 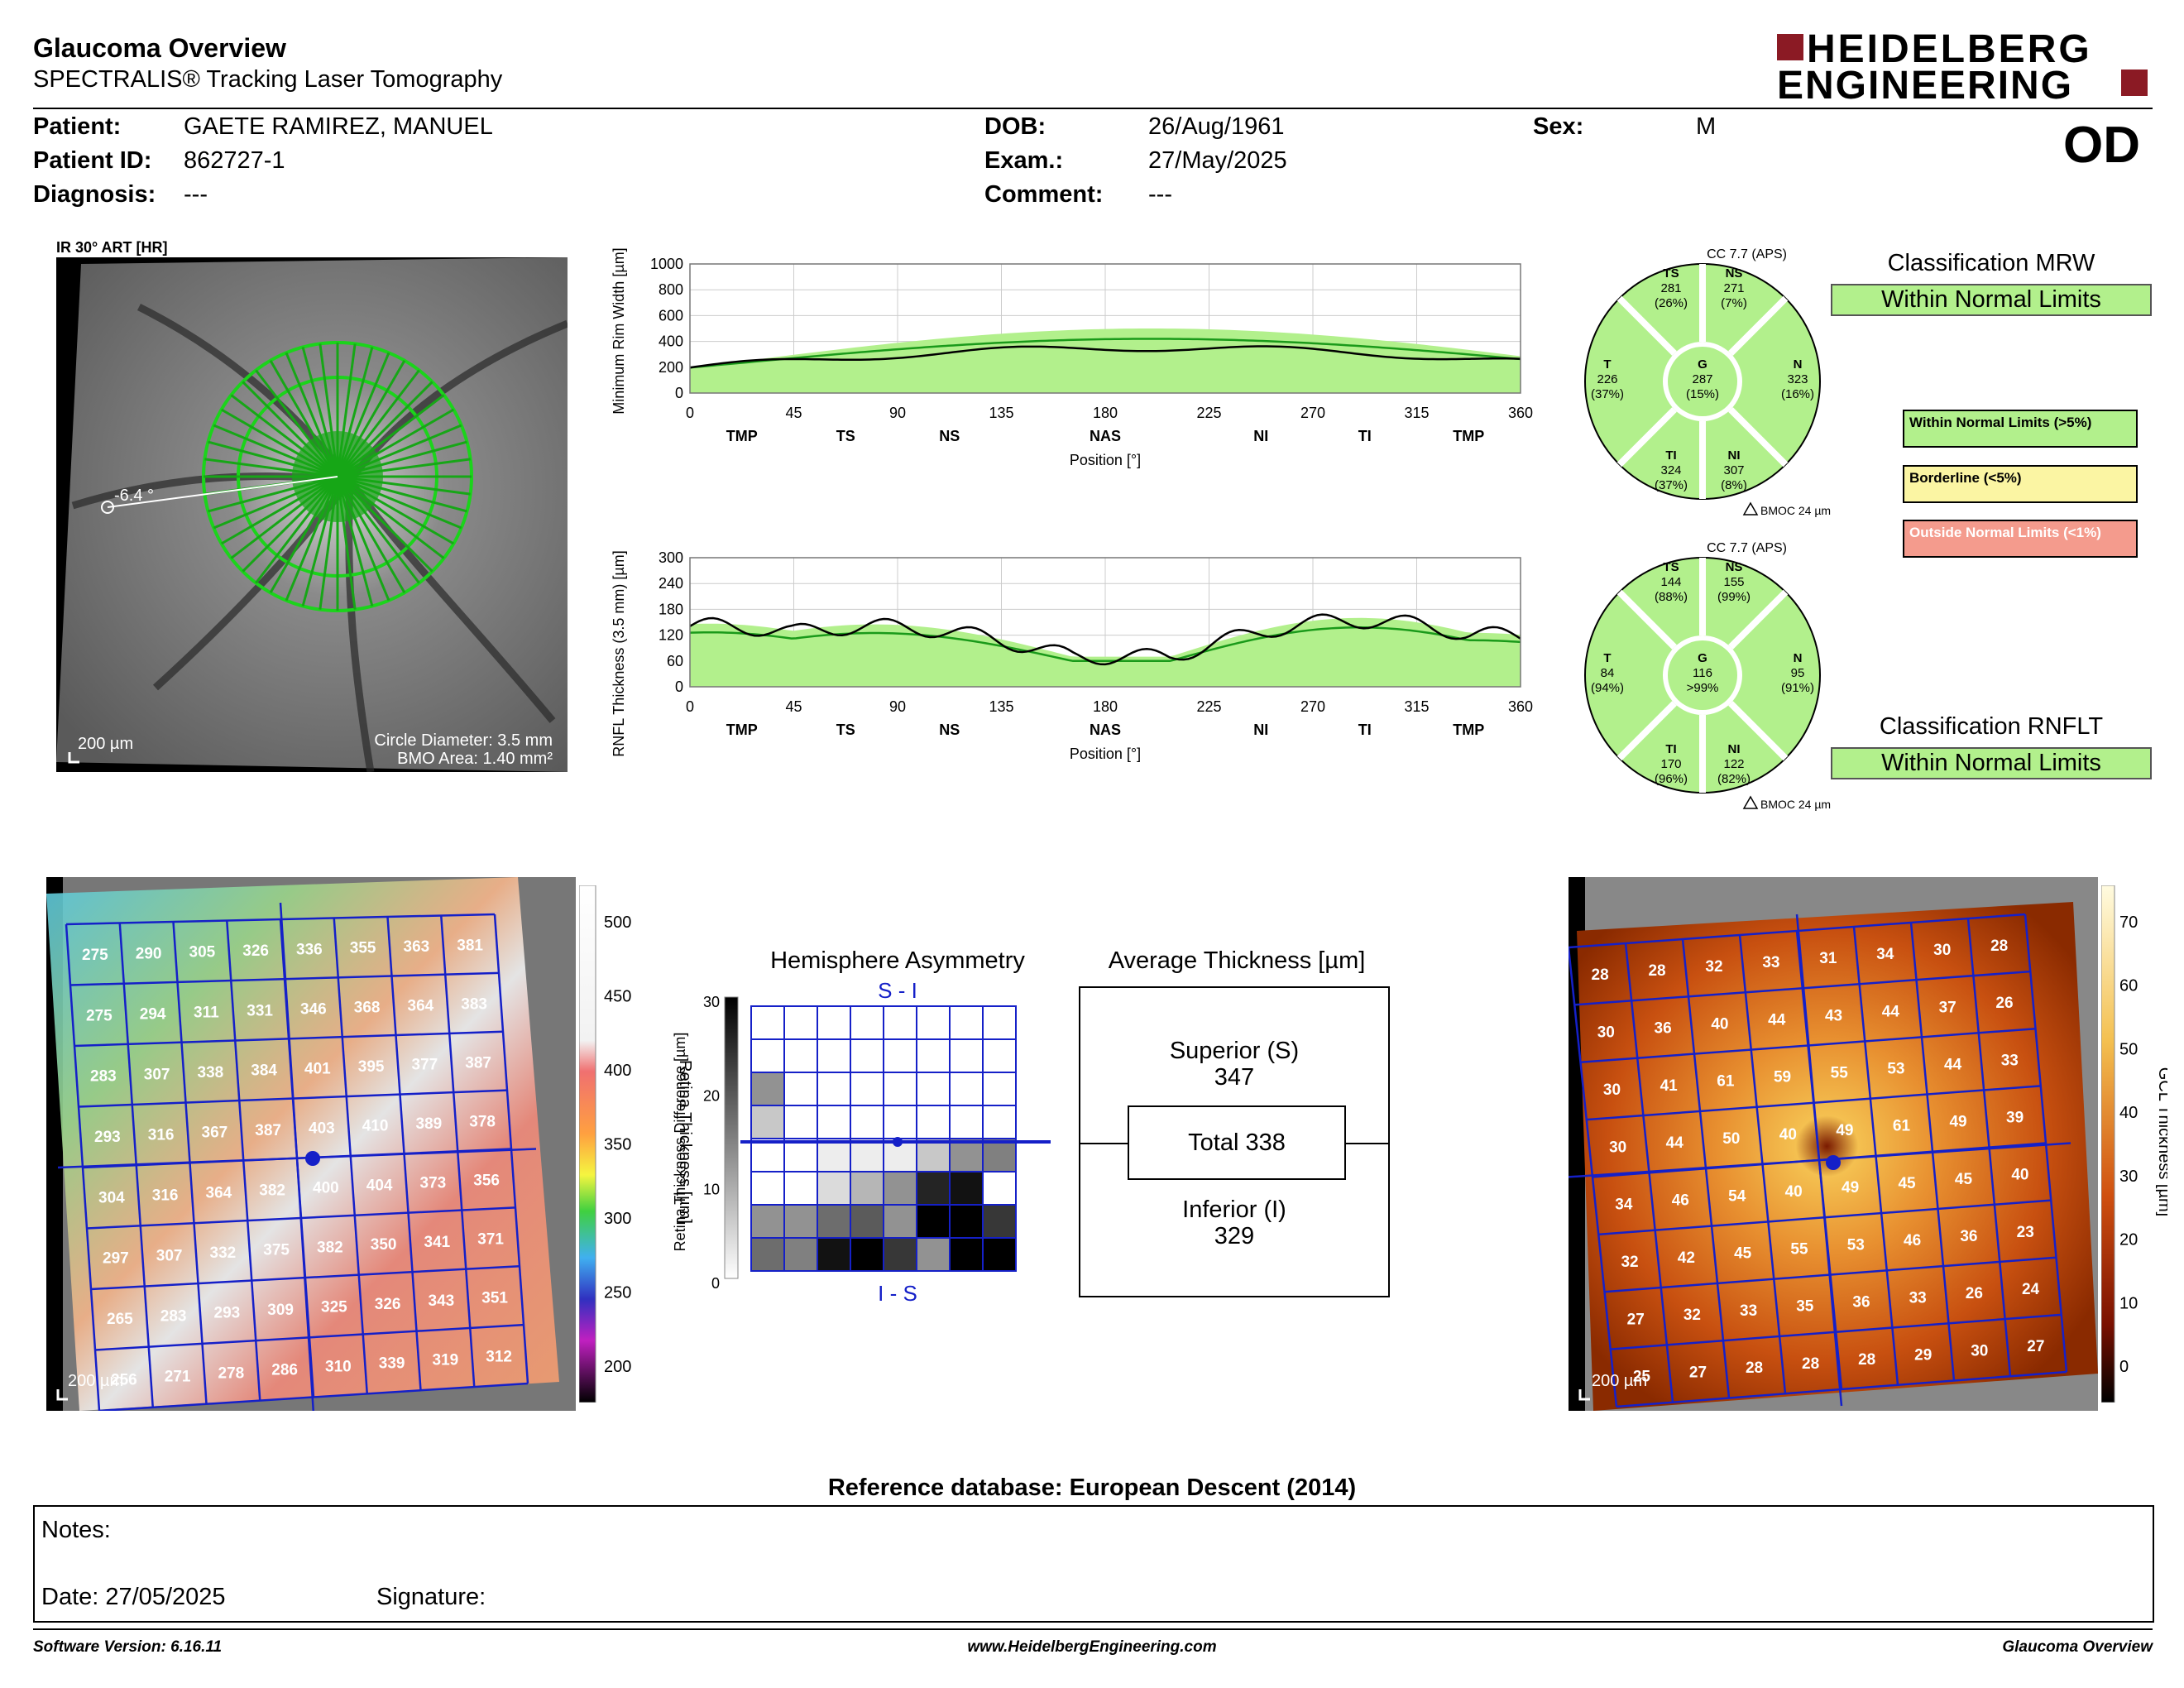 I want to click on grid-value: 271, so click(x=178, y=1376).